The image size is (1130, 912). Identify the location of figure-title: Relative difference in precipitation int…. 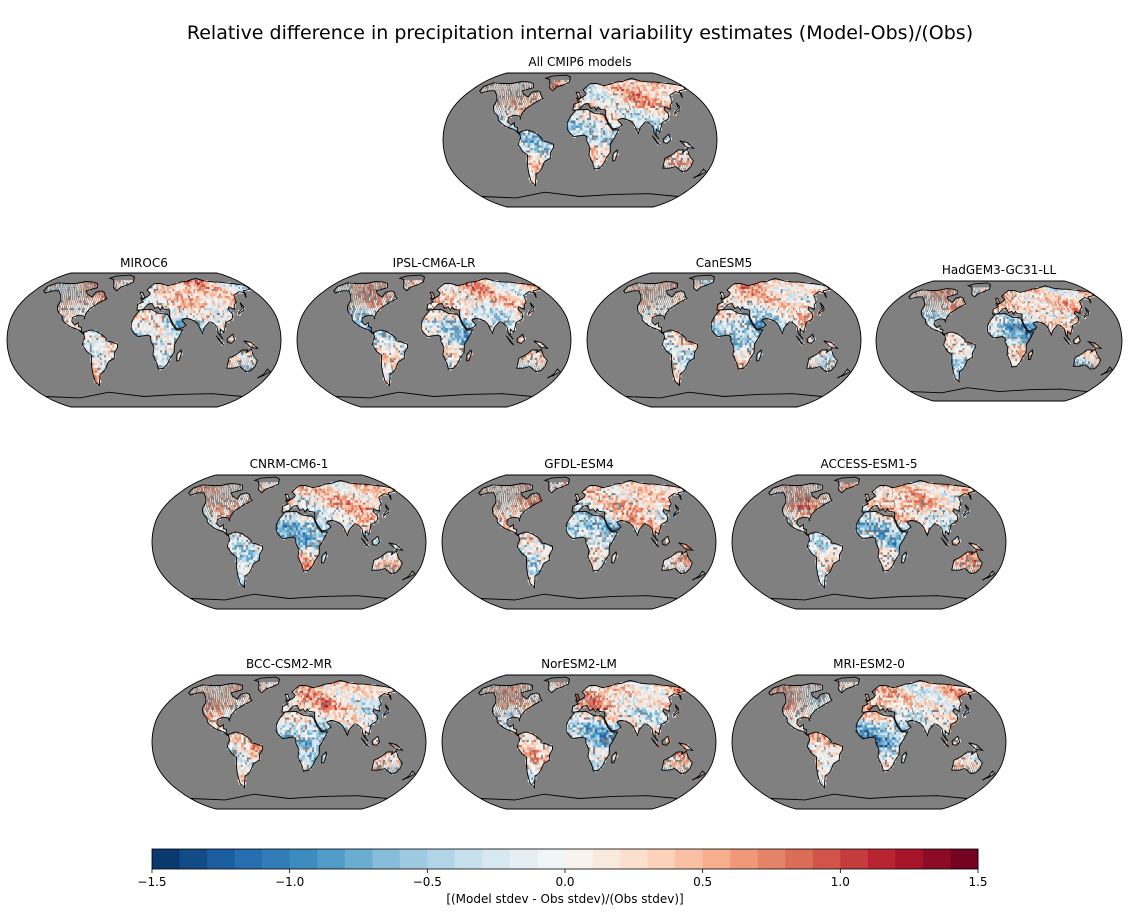
(580, 33).